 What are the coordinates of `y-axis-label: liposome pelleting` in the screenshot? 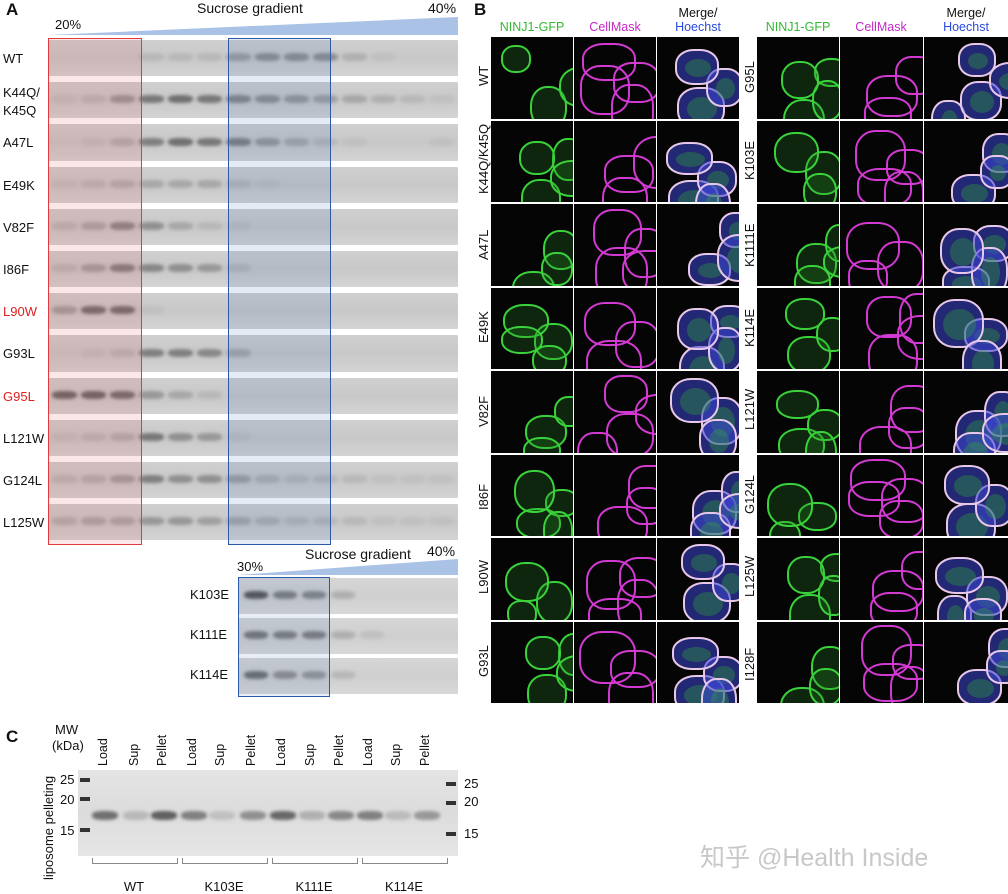 It's located at (48, 827).